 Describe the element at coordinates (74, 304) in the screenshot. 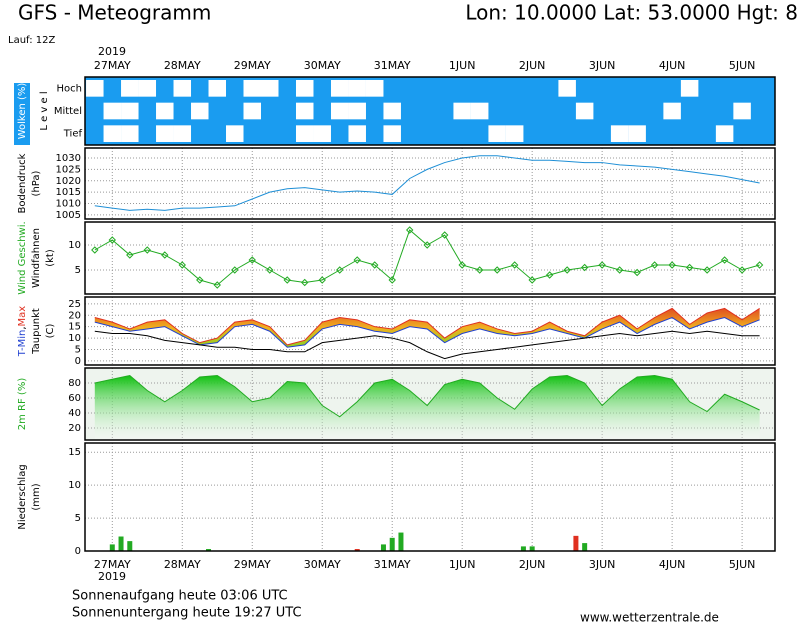

I see `y-tick-label: 25` at that location.